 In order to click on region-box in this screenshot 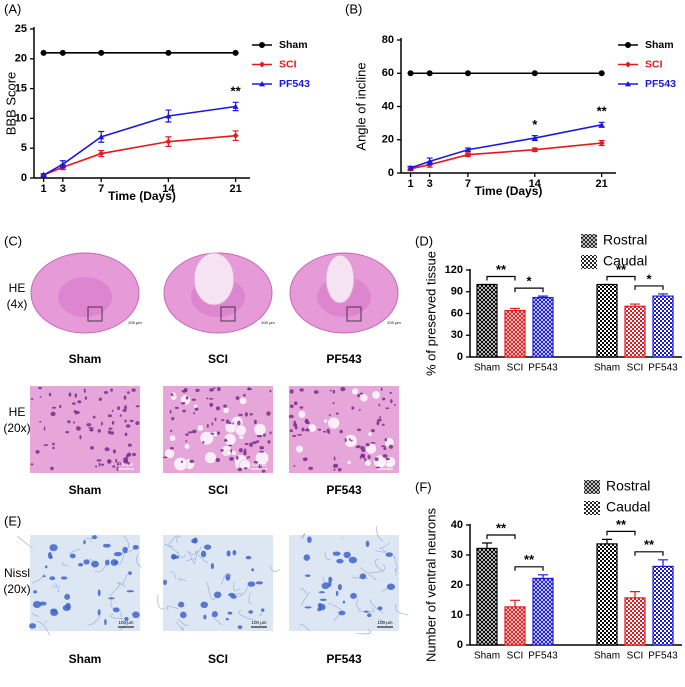, I will do `click(95, 314)`.